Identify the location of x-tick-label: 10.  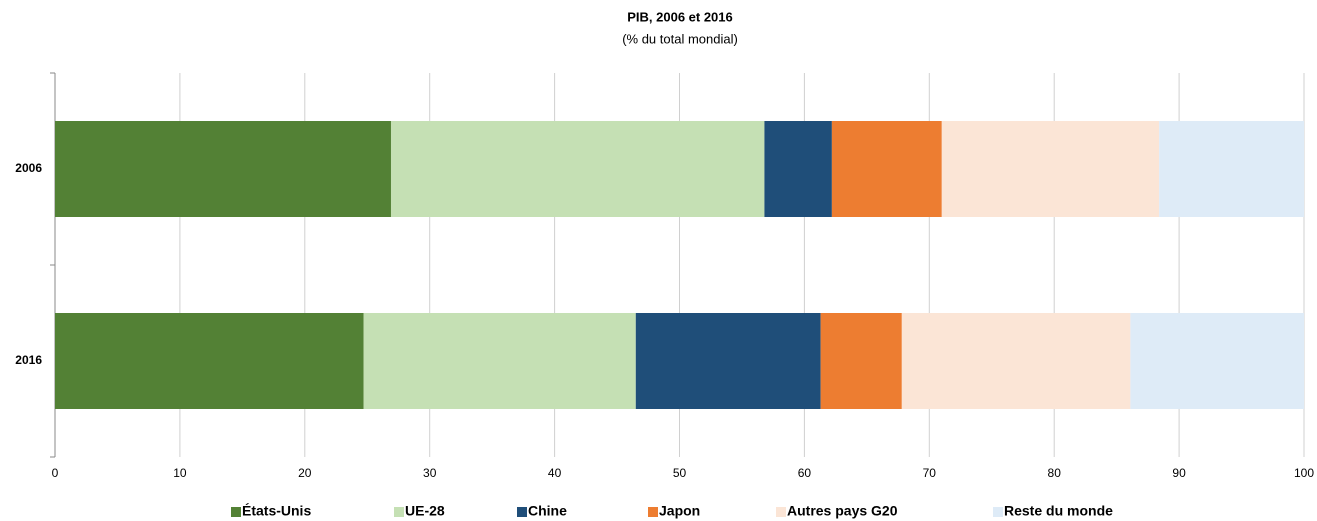
(180, 473).